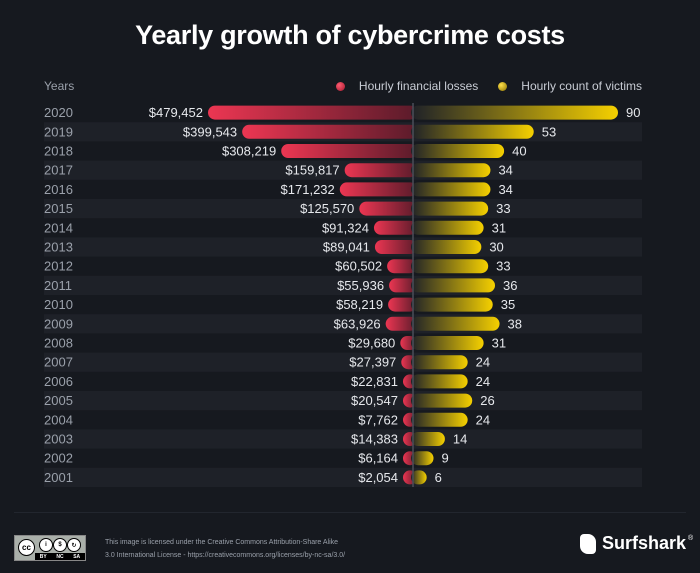 Image resolution: width=700 pixels, height=573 pixels. Describe the element at coordinates (58, 381) in the screenshot. I see `year-label: 2006` at that location.